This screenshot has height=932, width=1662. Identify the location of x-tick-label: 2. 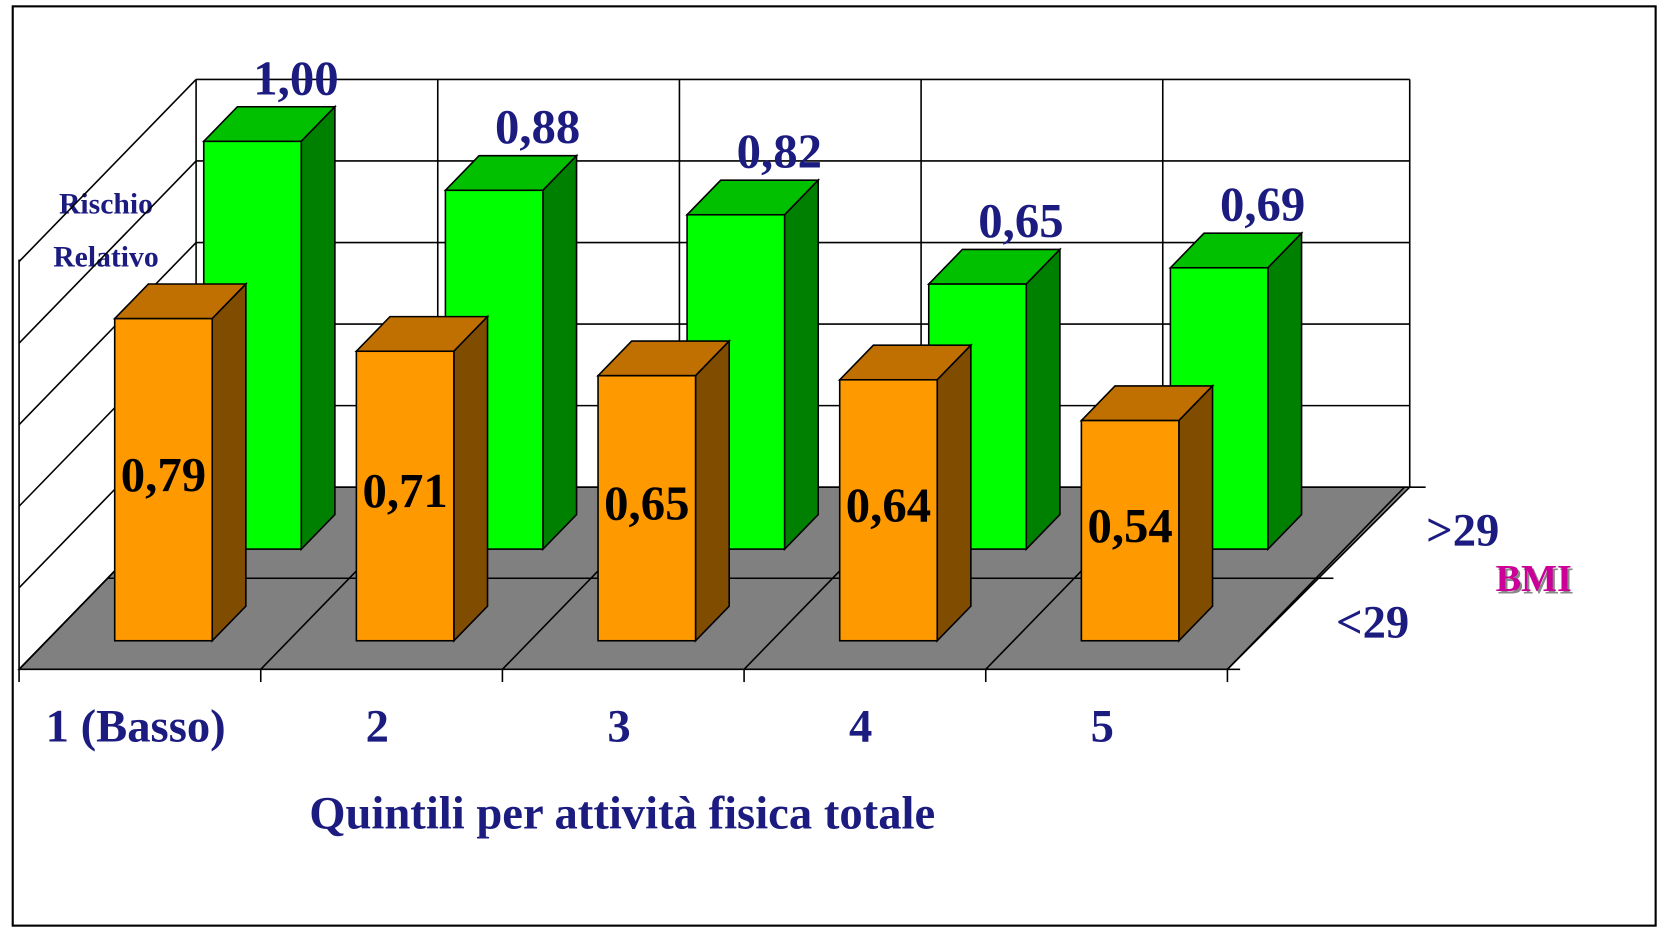
(377, 726).